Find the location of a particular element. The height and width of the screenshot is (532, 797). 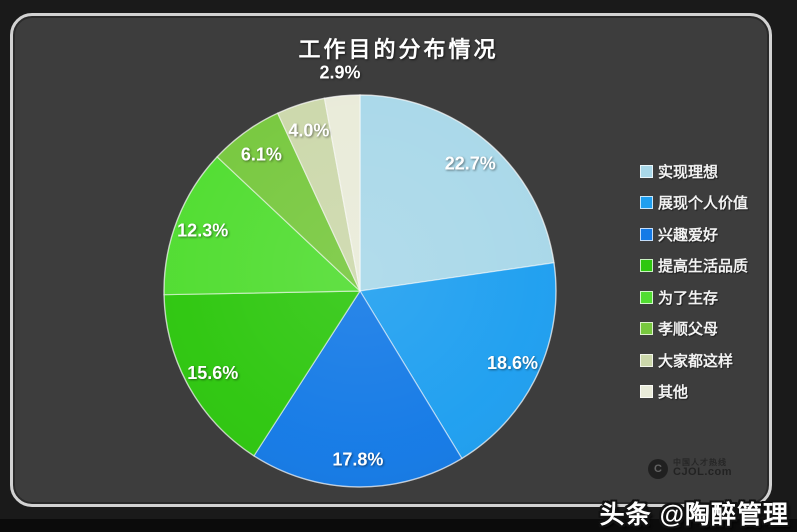

pie-slice-label-7: 4.0% is located at coordinates (308, 130).